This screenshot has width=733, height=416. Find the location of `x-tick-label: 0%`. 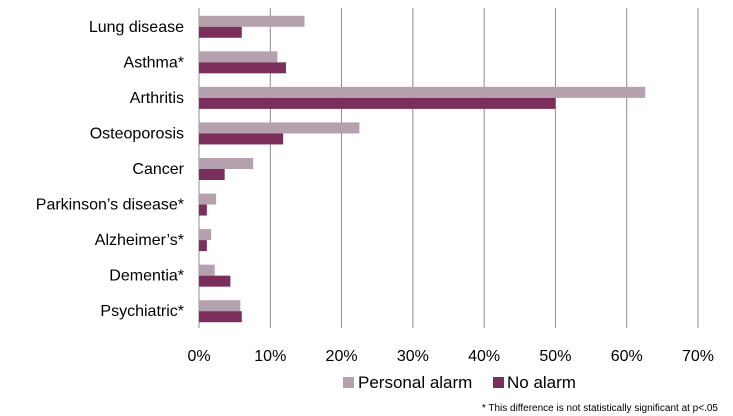

x-tick-label: 0% is located at coordinates (198, 356).